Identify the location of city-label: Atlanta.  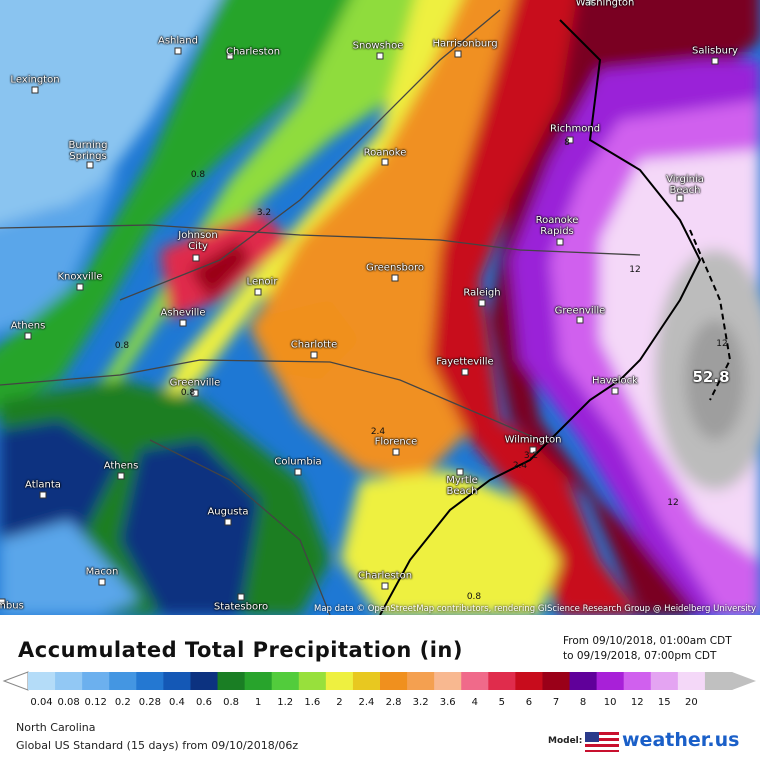
(43, 485).